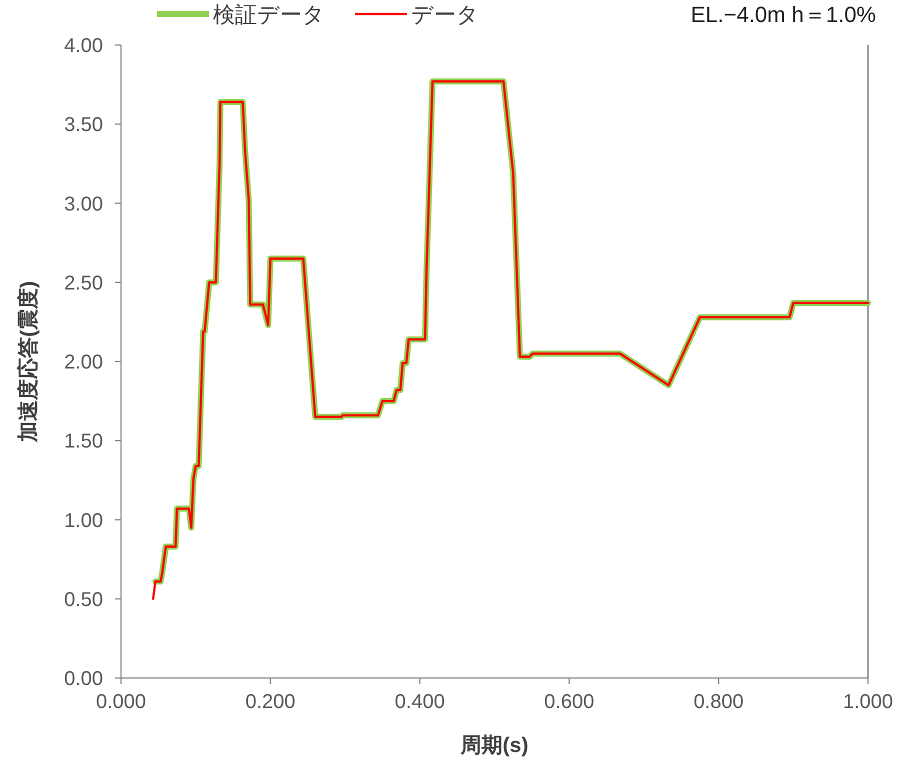 The height and width of the screenshot is (772, 909). What do you see at coordinates (28, 362) in the screenshot?
I see `y-axis-title: 加速度応答(震度)` at bounding box center [28, 362].